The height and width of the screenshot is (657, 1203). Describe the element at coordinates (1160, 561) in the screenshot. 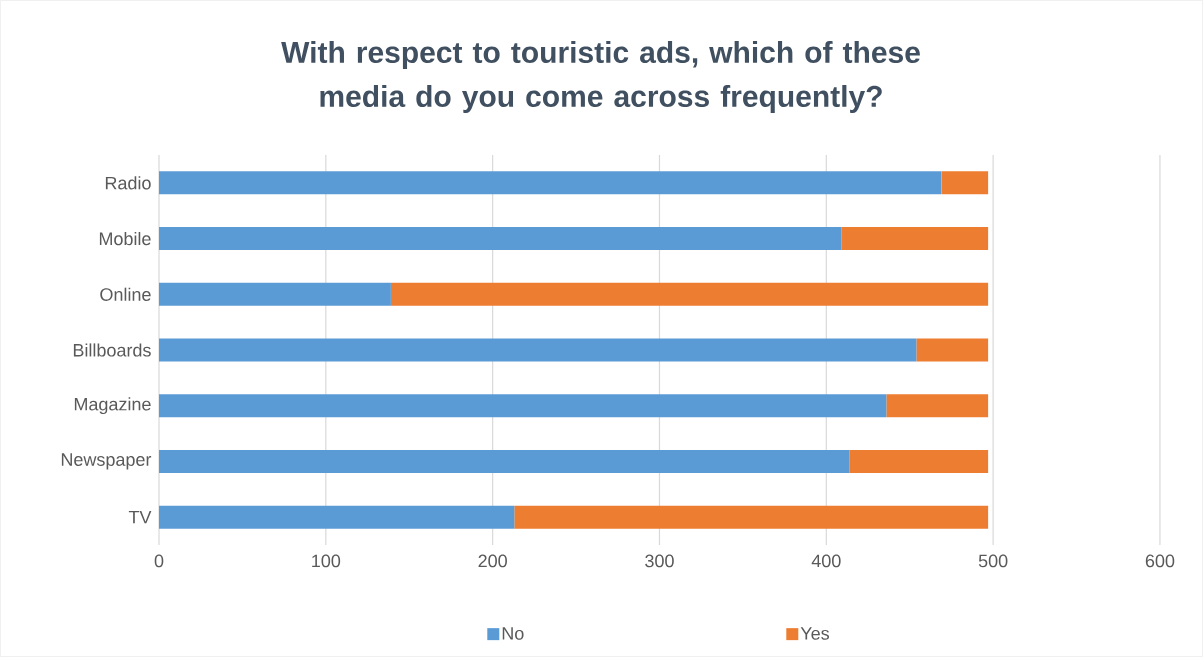

I see `x-tick-label: 600` at that location.